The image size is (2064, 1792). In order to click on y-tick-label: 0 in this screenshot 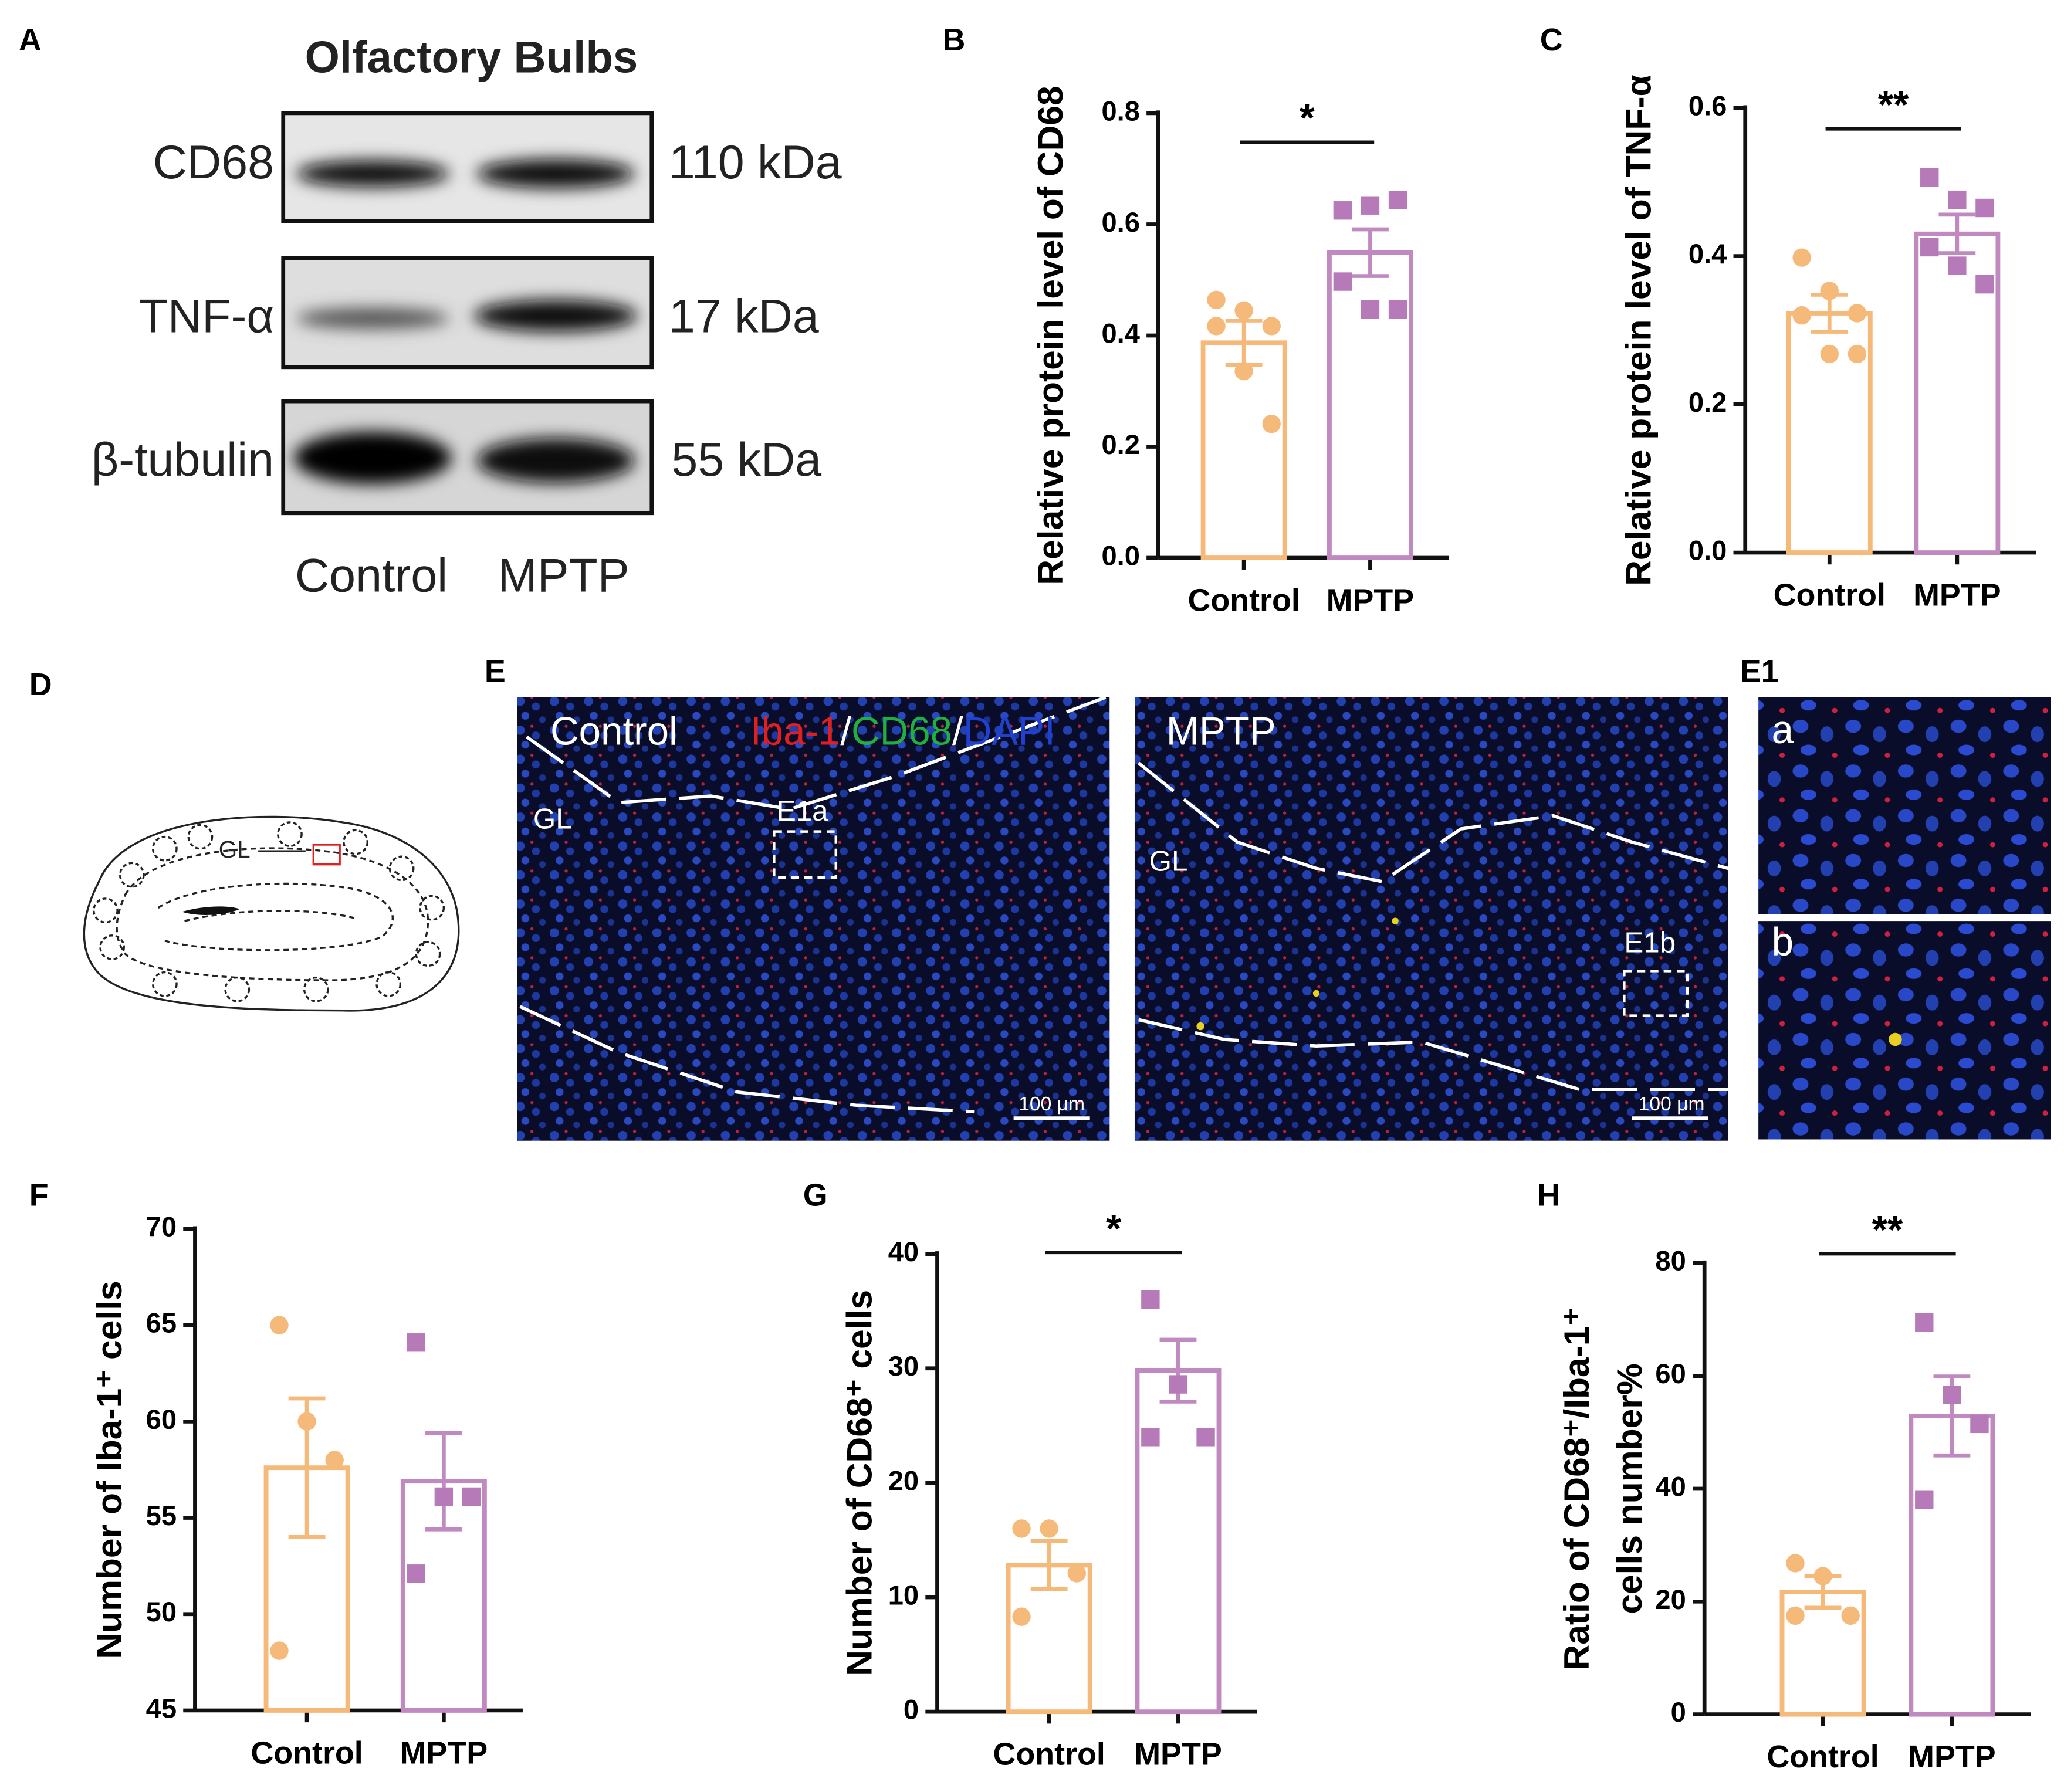, I will do `click(1678, 1711)`.